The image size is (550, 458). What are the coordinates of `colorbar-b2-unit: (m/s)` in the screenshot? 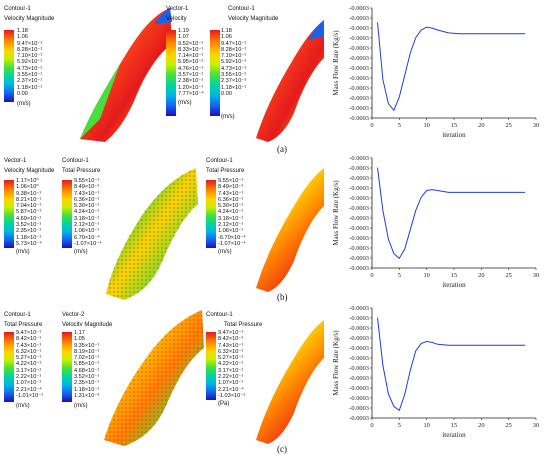 It's located at (81, 252).